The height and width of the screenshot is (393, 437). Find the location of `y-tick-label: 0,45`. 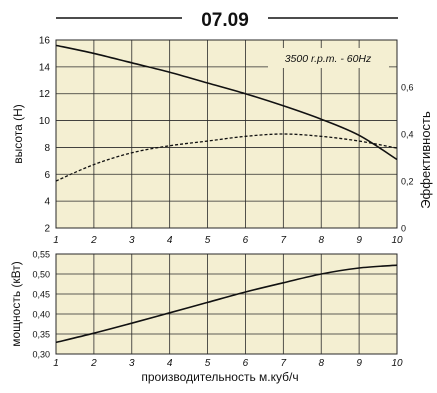

y-tick-label: 0,45 is located at coordinates (41, 295).